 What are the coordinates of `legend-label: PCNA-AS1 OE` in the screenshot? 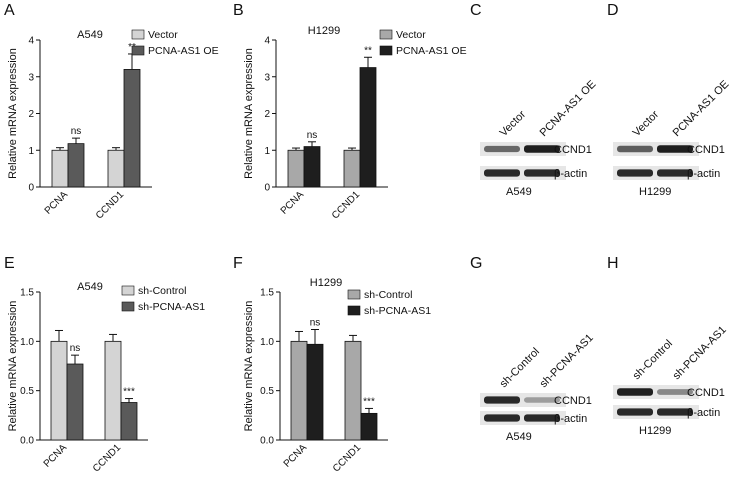 It's located at (431, 51).